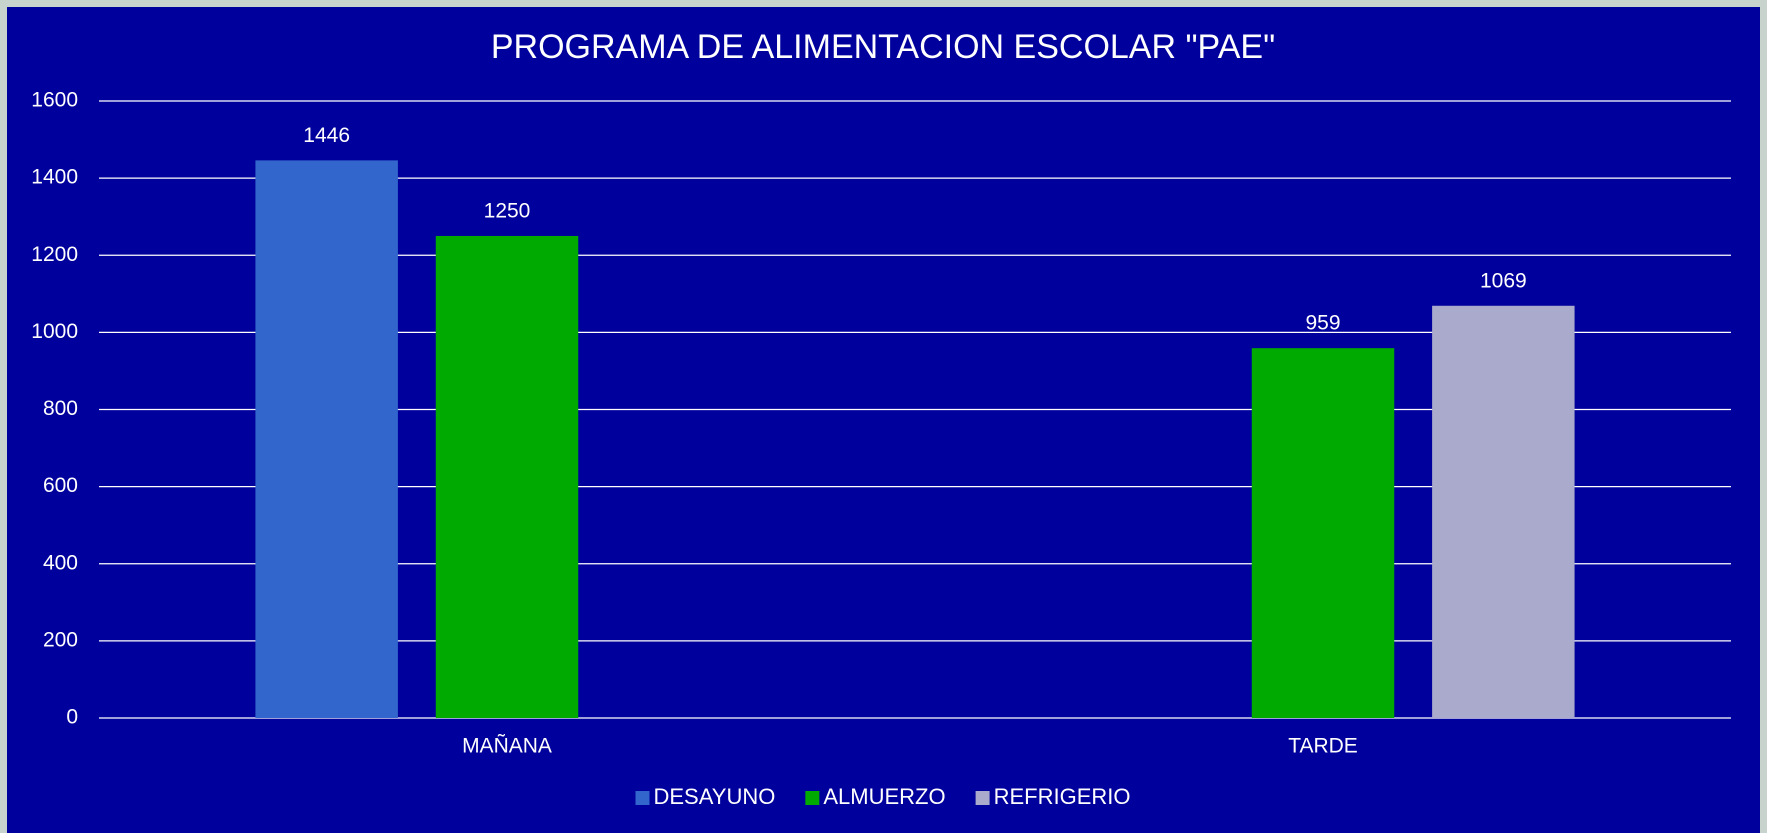 The height and width of the screenshot is (833, 1767). Describe the element at coordinates (1503, 280) in the screenshot. I see `data-label: 1069` at that location.